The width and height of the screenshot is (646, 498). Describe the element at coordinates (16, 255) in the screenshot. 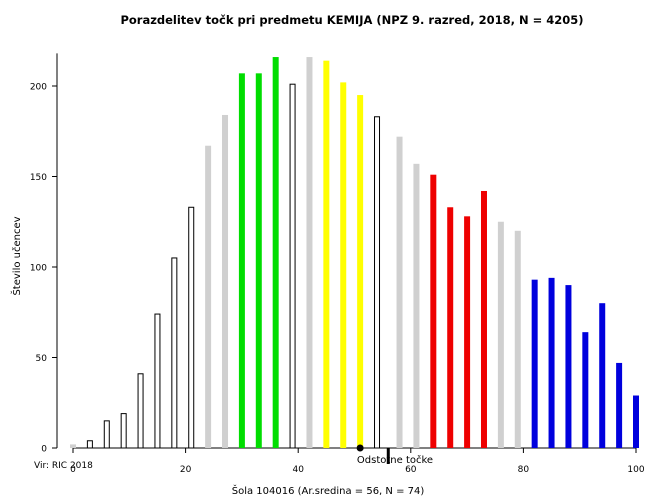

I see `y-axis-label: Število učencev` at that location.